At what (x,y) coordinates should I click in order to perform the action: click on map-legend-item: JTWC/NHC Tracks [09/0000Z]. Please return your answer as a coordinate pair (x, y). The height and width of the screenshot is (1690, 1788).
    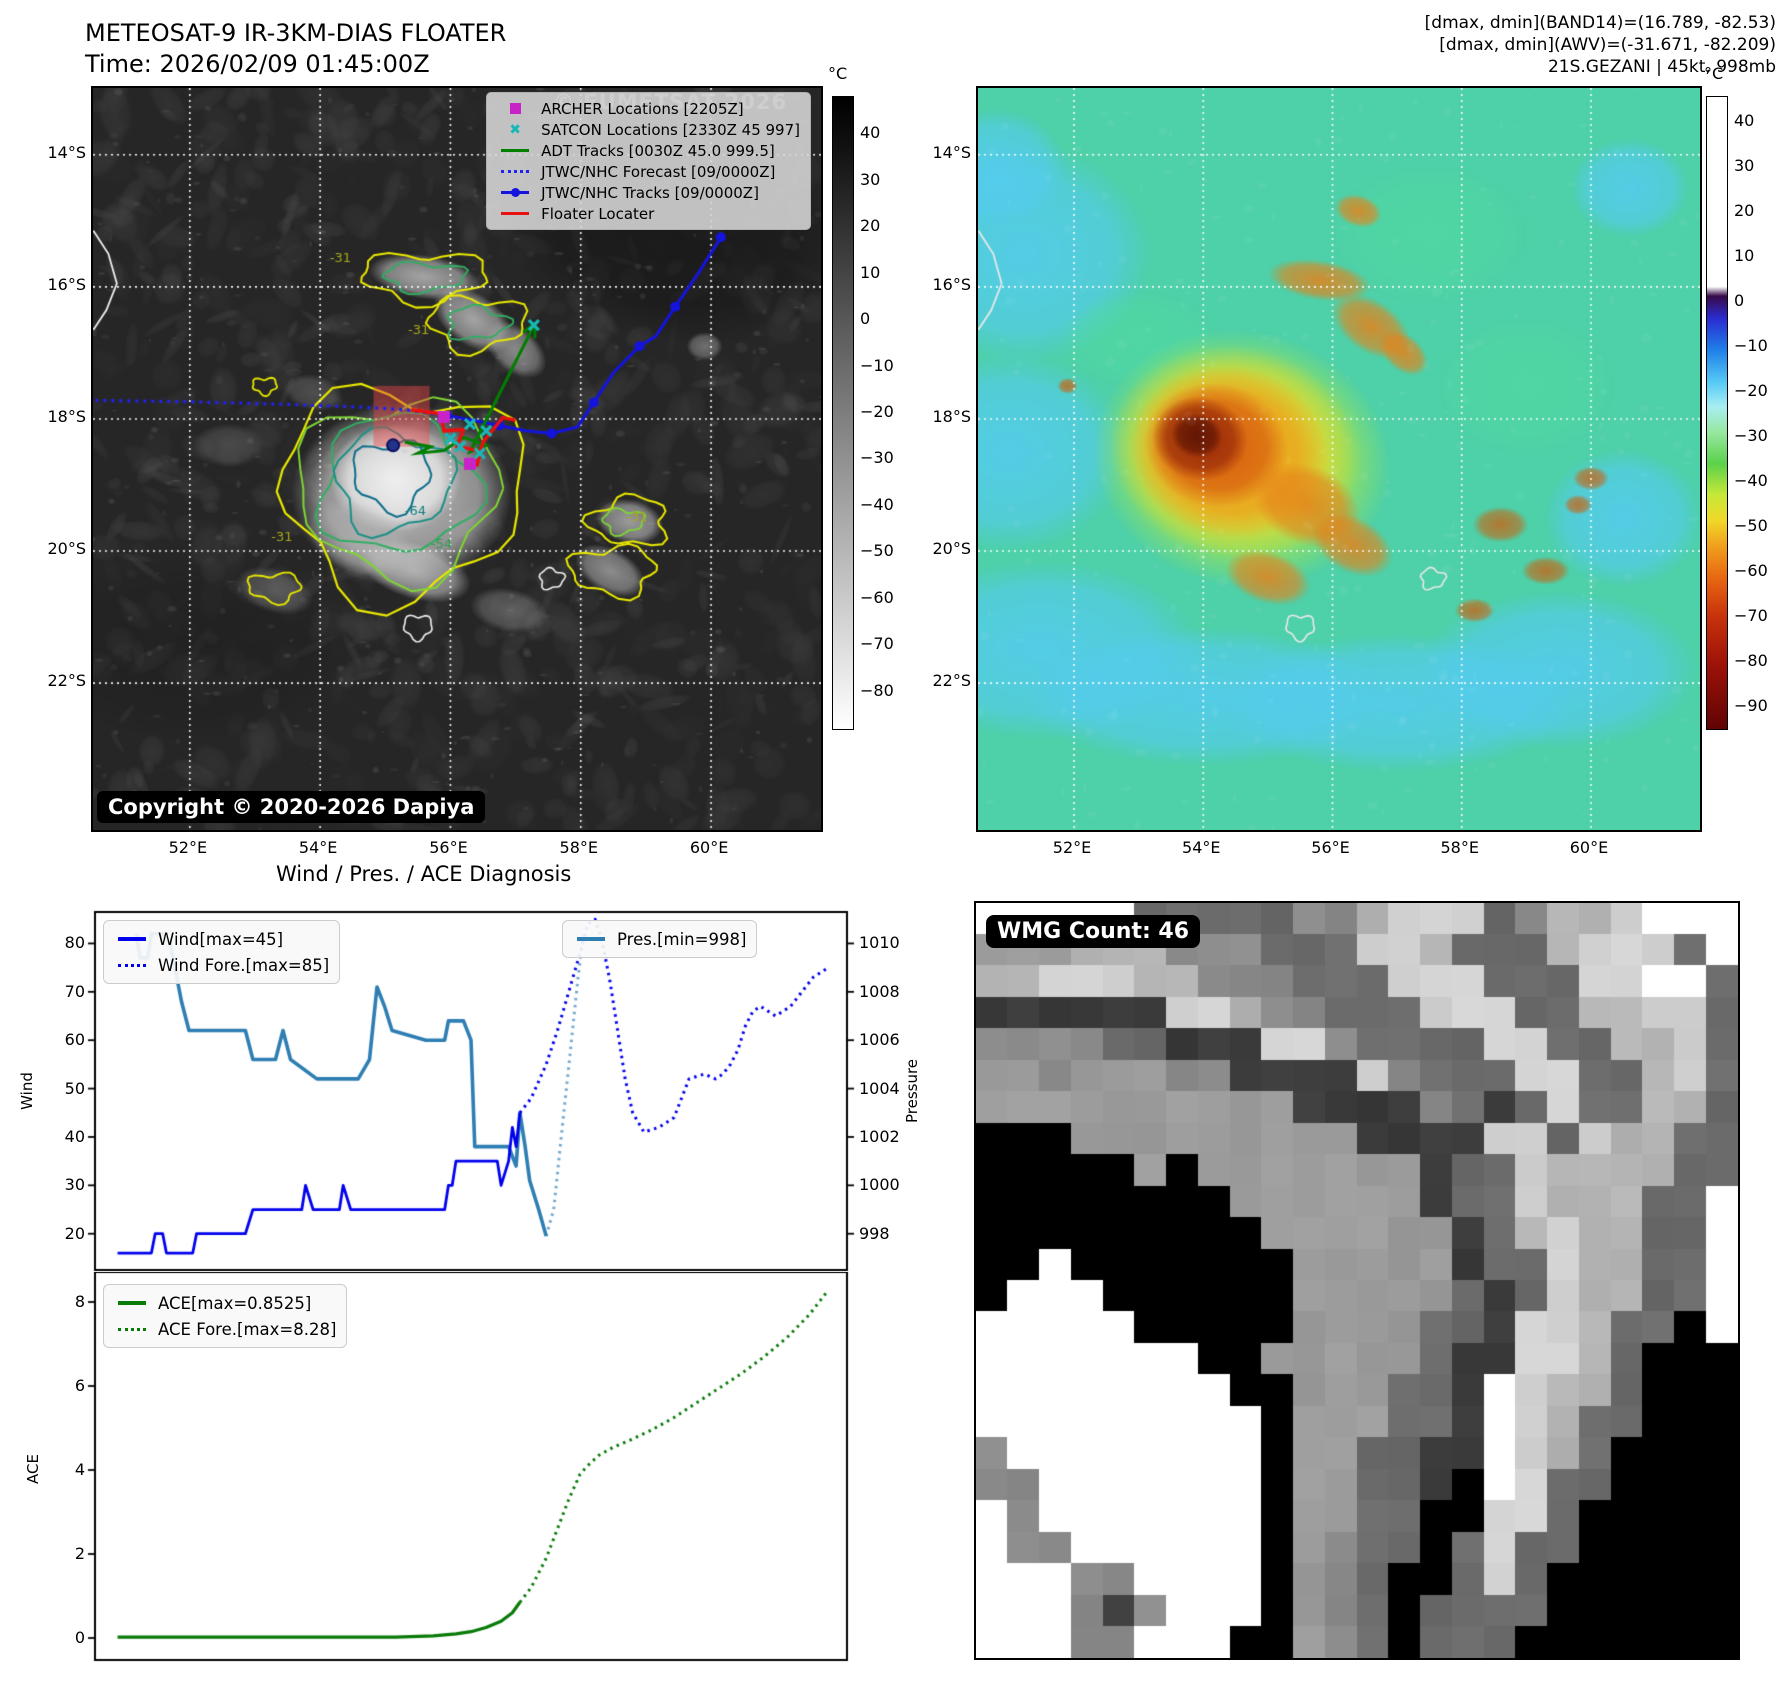
    Looking at the image, I should click on (648, 192).